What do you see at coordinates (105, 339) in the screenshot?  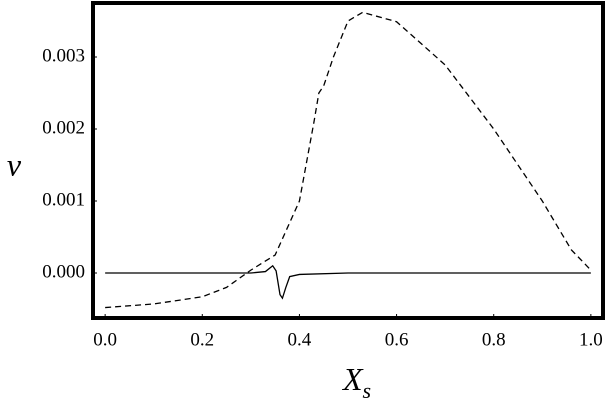 I see `x-tick-label: 0.0` at bounding box center [105, 339].